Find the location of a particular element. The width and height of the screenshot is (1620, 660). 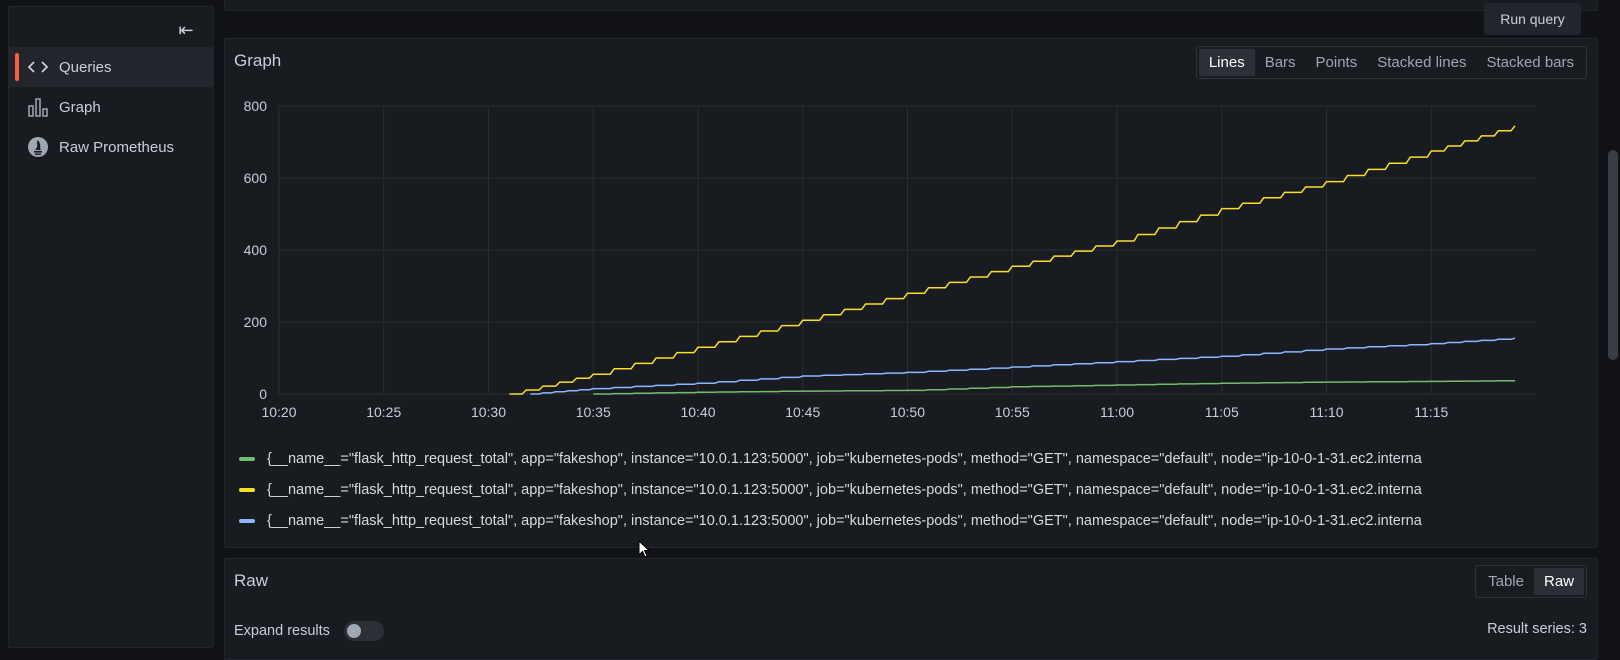

mouse-cursor-icon is located at coordinates (644, 549).